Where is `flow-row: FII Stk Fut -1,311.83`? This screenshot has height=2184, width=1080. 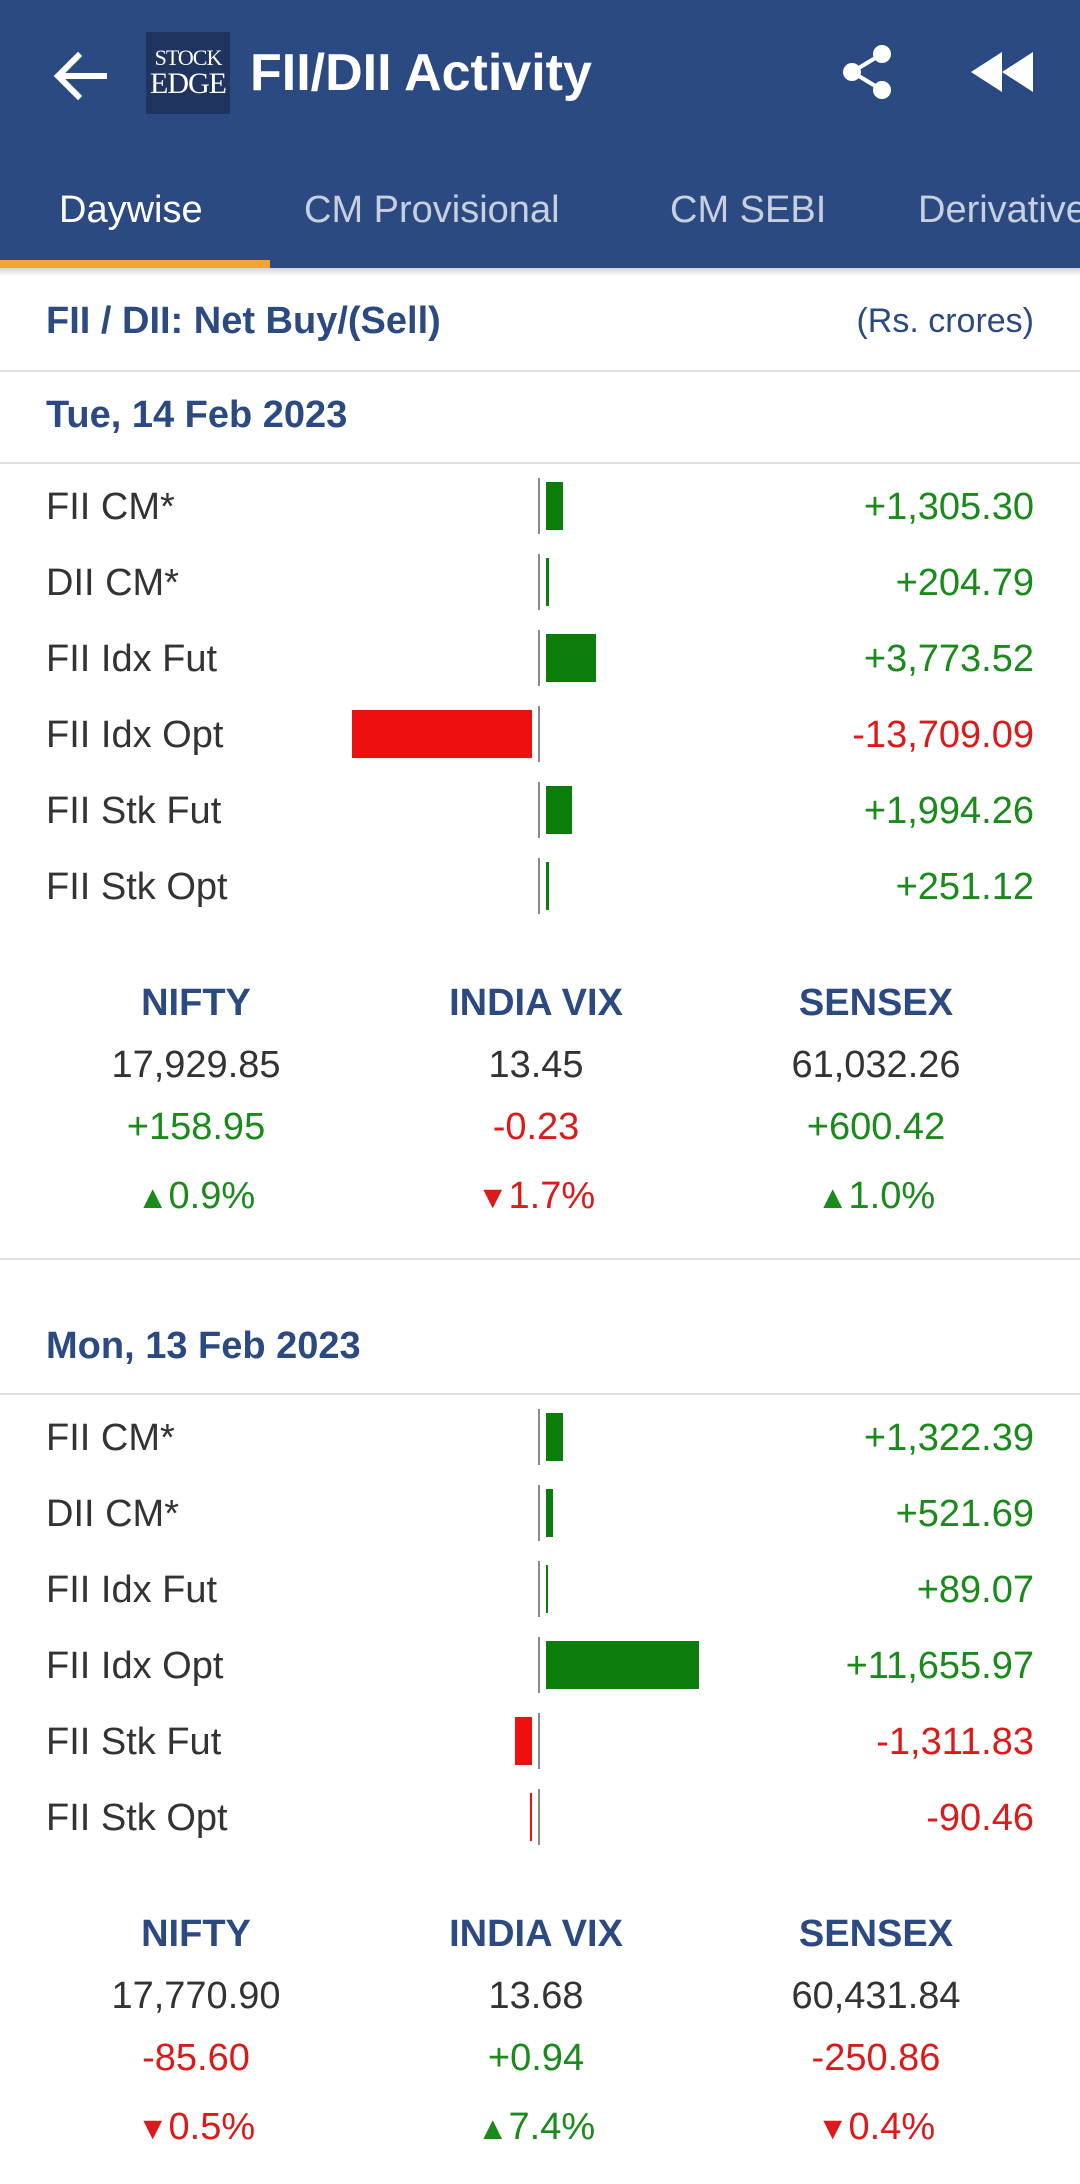
flow-row: FII Stk Fut -1,311.83 is located at coordinates (540, 1745).